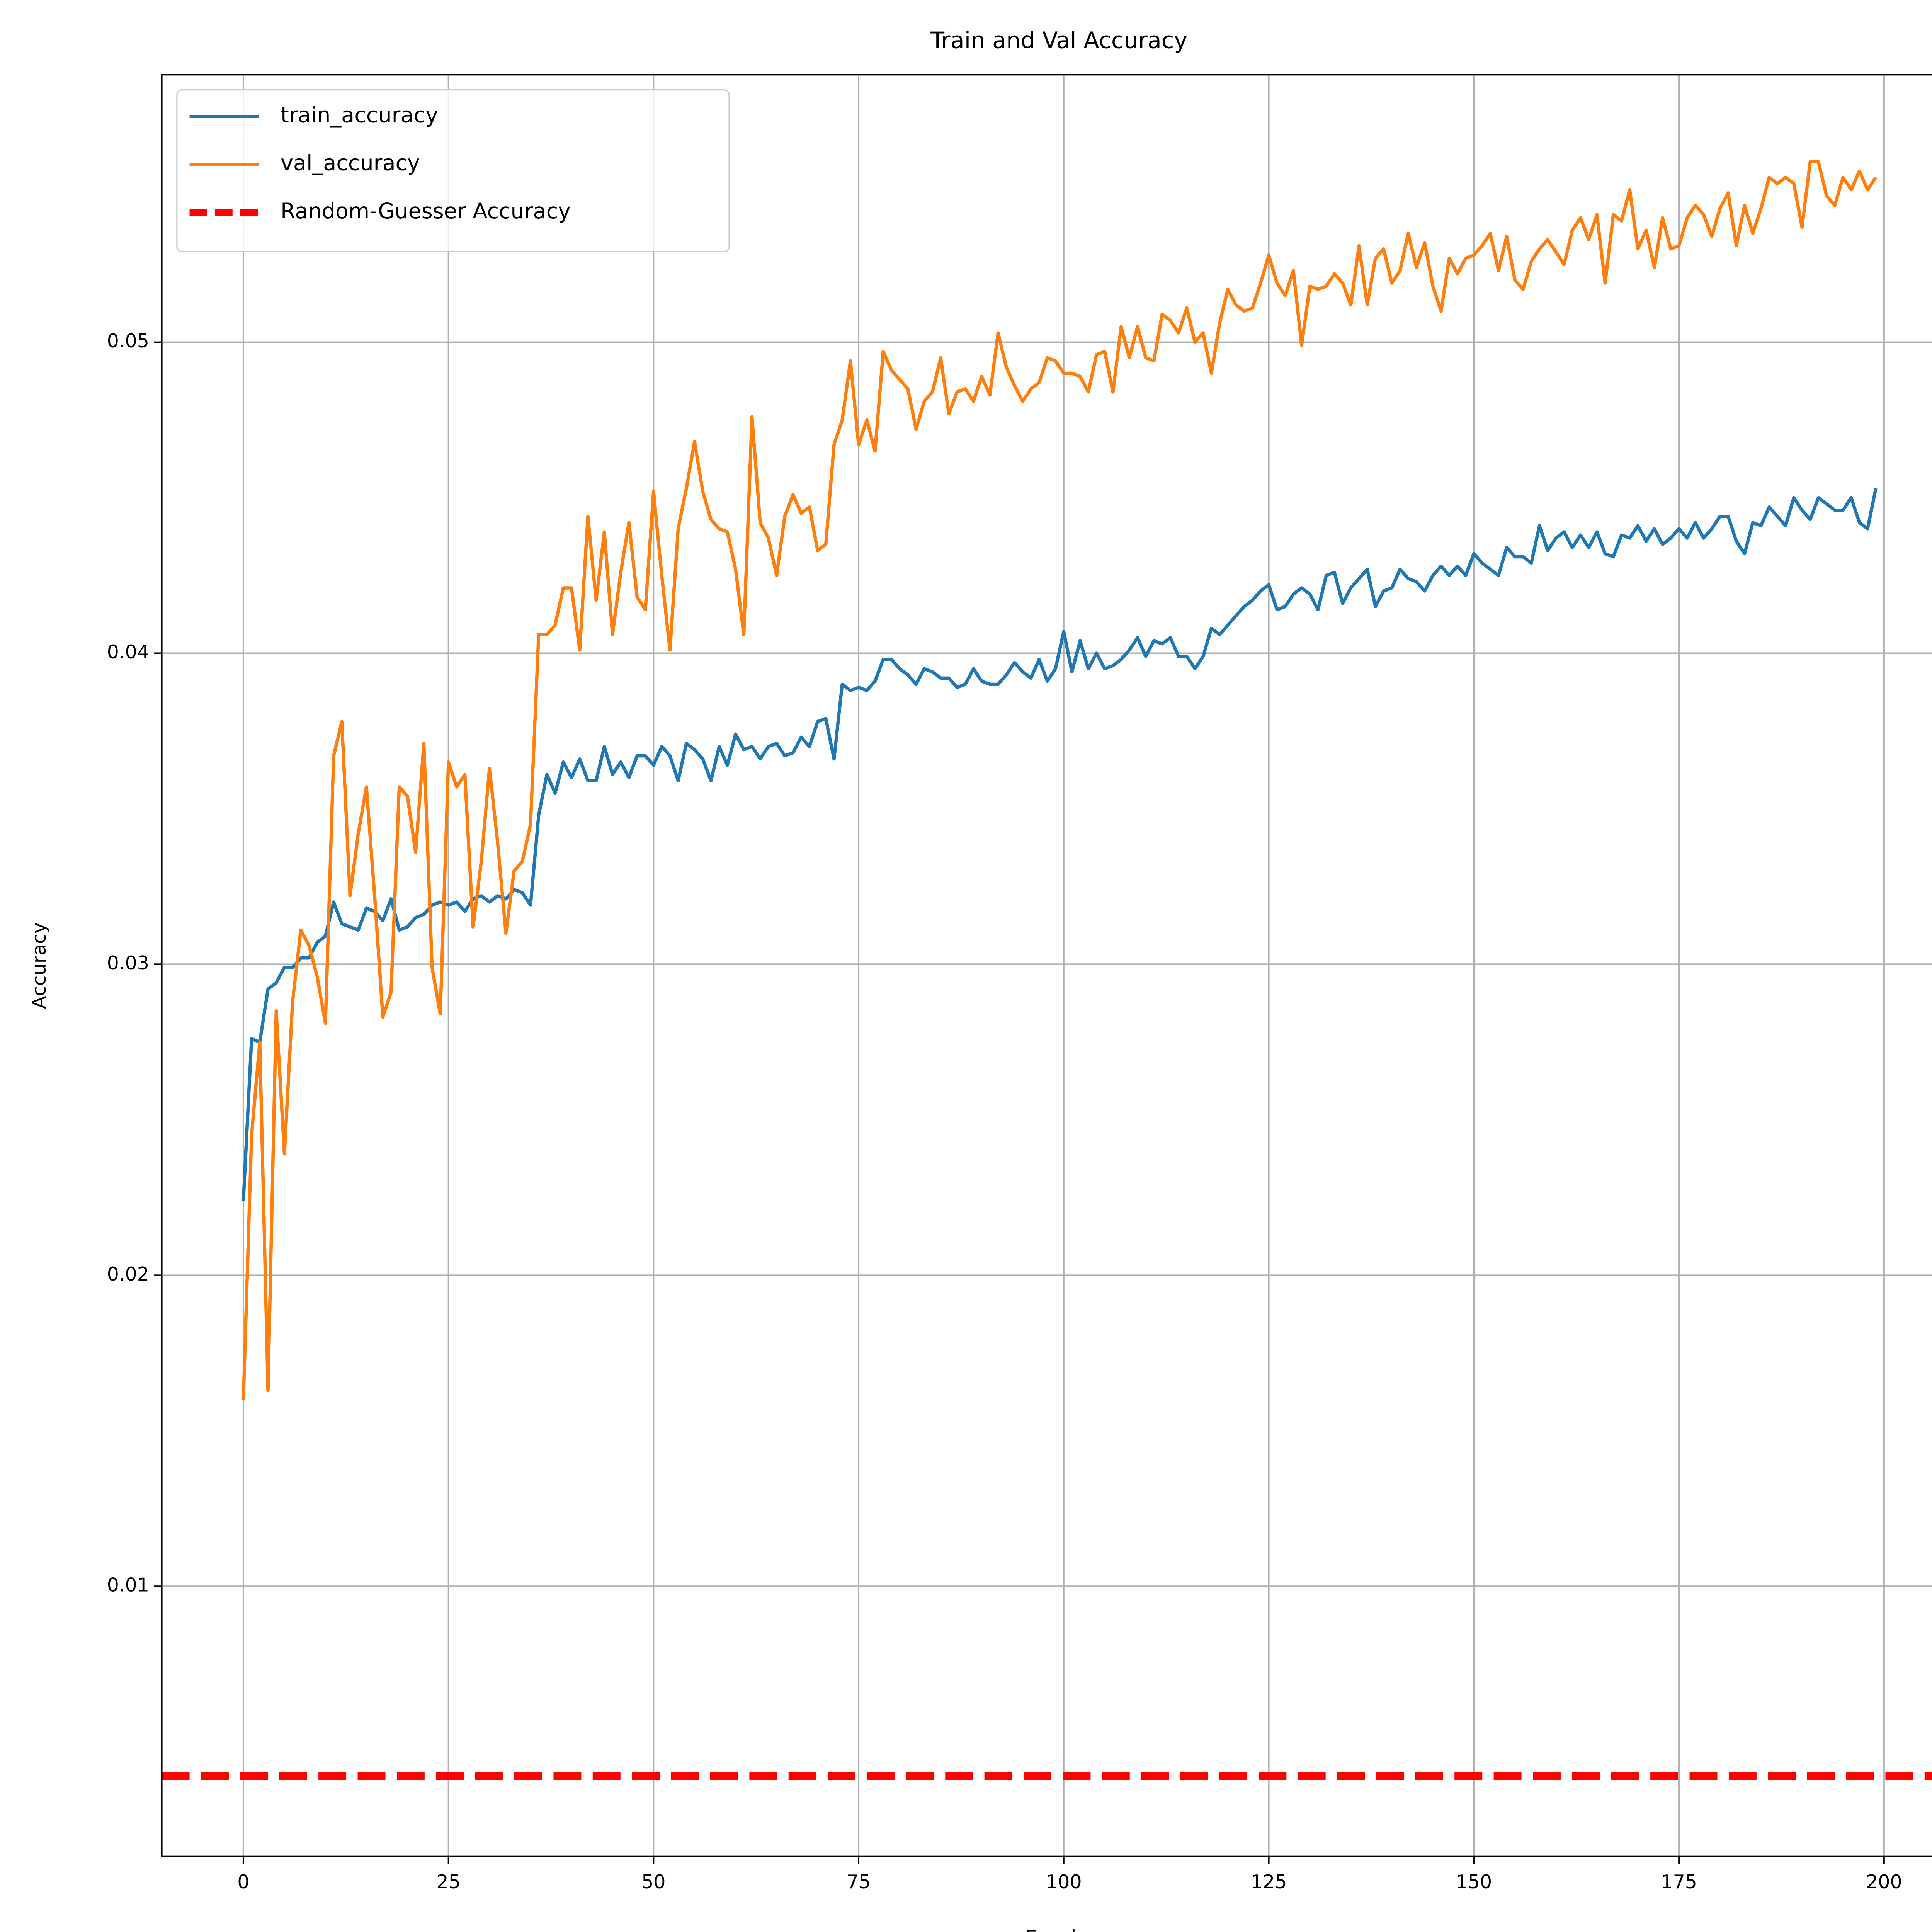 The image size is (1932, 1932). What do you see at coordinates (859, 1882) in the screenshot?
I see `x-tick-label: 75` at bounding box center [859, 1882].